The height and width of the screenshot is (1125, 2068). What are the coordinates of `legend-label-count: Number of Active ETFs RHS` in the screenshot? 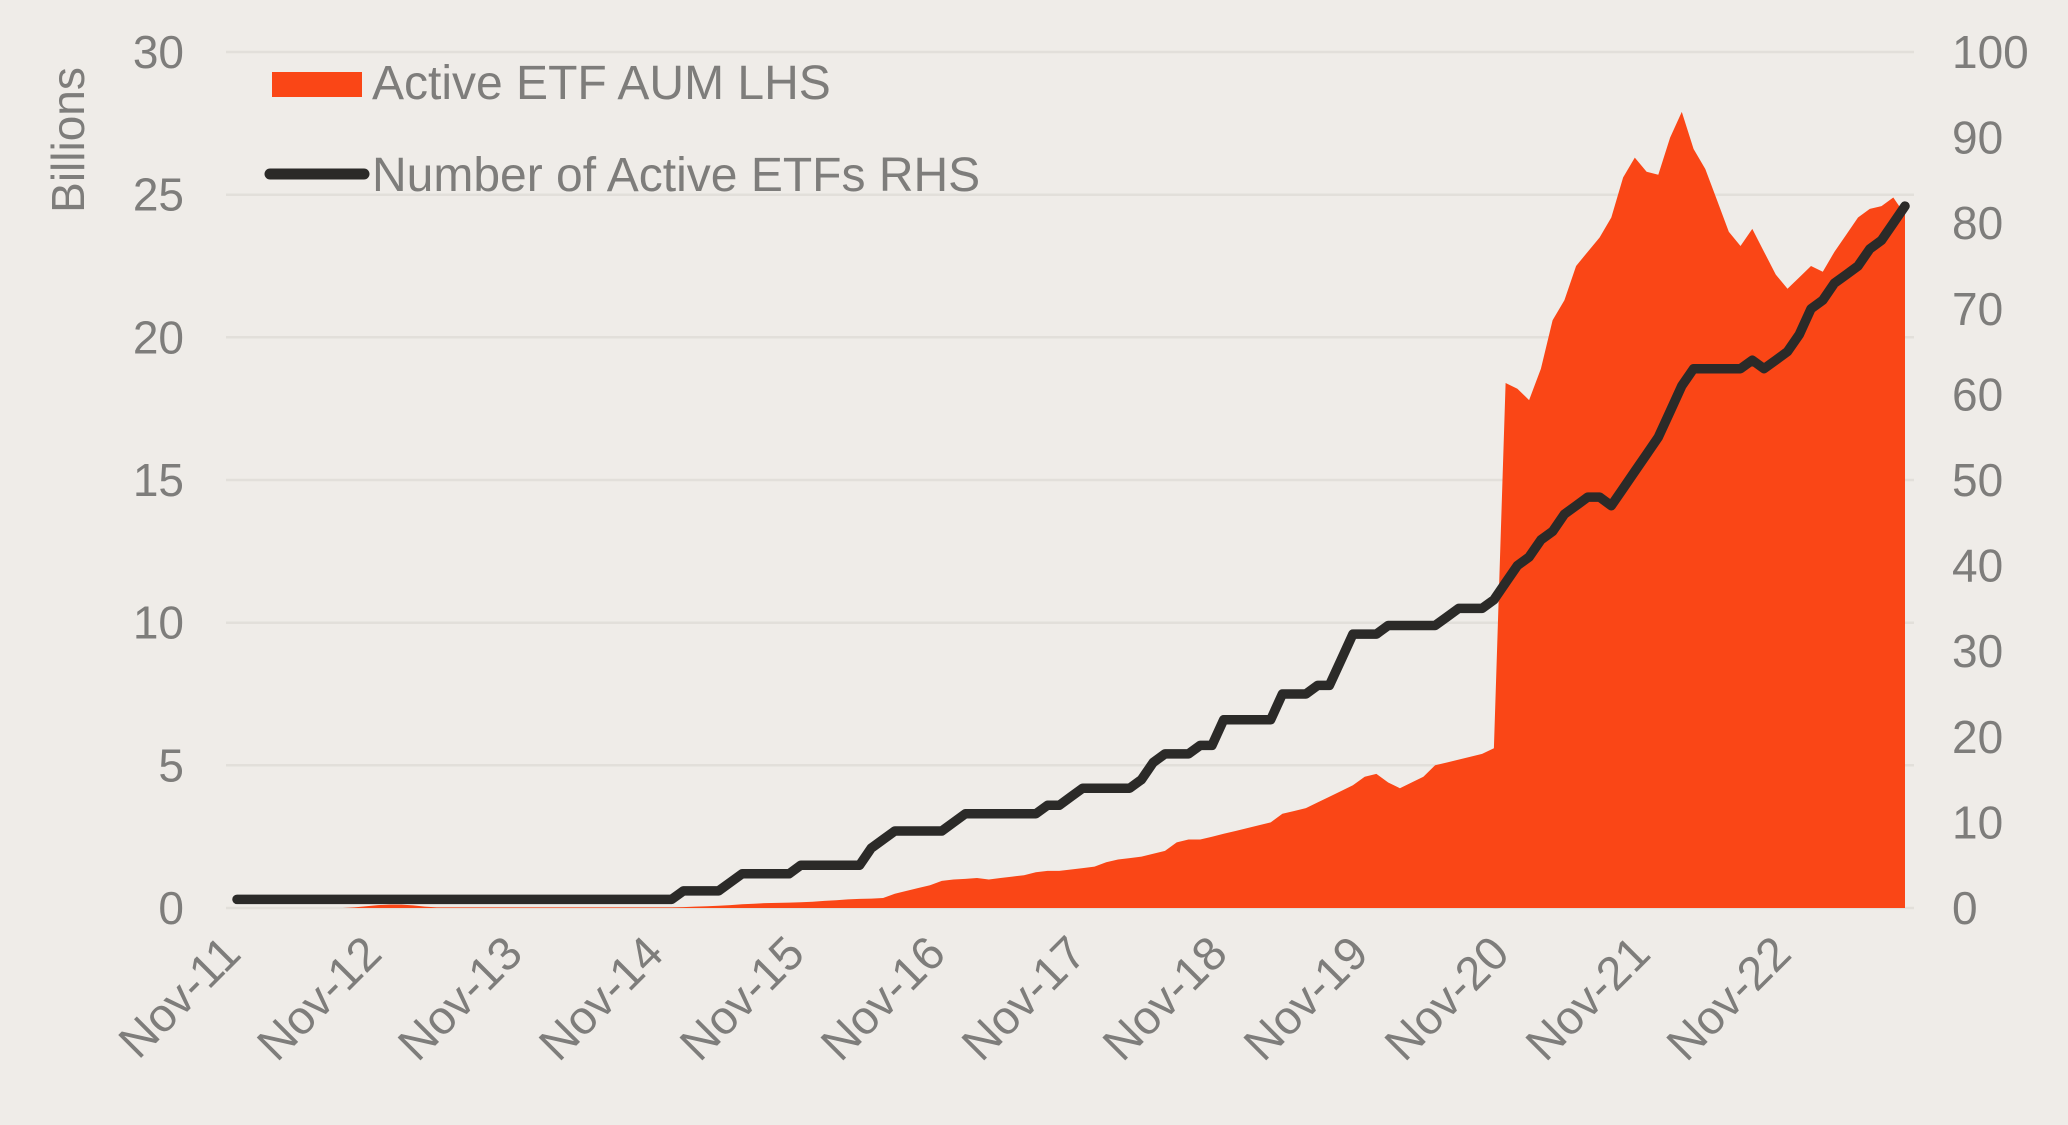 It's located at (676, 175).